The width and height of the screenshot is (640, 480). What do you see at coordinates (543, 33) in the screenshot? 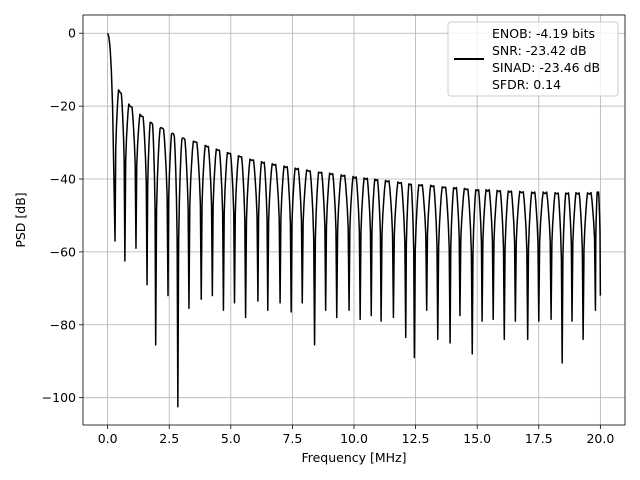
I see `legend-entry-enob: ENOB: -4.19 bits` at bounding box center [543, 33].